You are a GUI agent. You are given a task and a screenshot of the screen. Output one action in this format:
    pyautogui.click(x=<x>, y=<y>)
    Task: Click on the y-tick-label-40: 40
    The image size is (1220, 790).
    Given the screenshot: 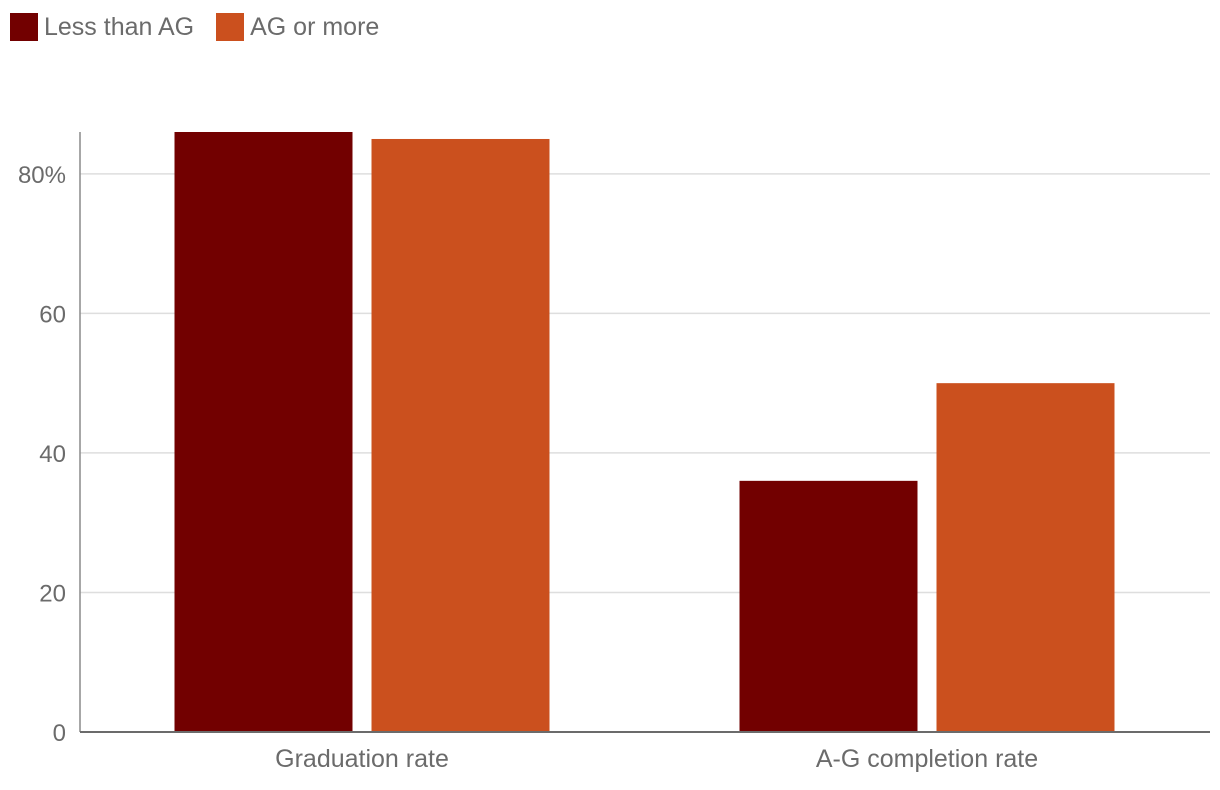 What is the action you would take?
    pyautogui.click(x=52, y=454)
    